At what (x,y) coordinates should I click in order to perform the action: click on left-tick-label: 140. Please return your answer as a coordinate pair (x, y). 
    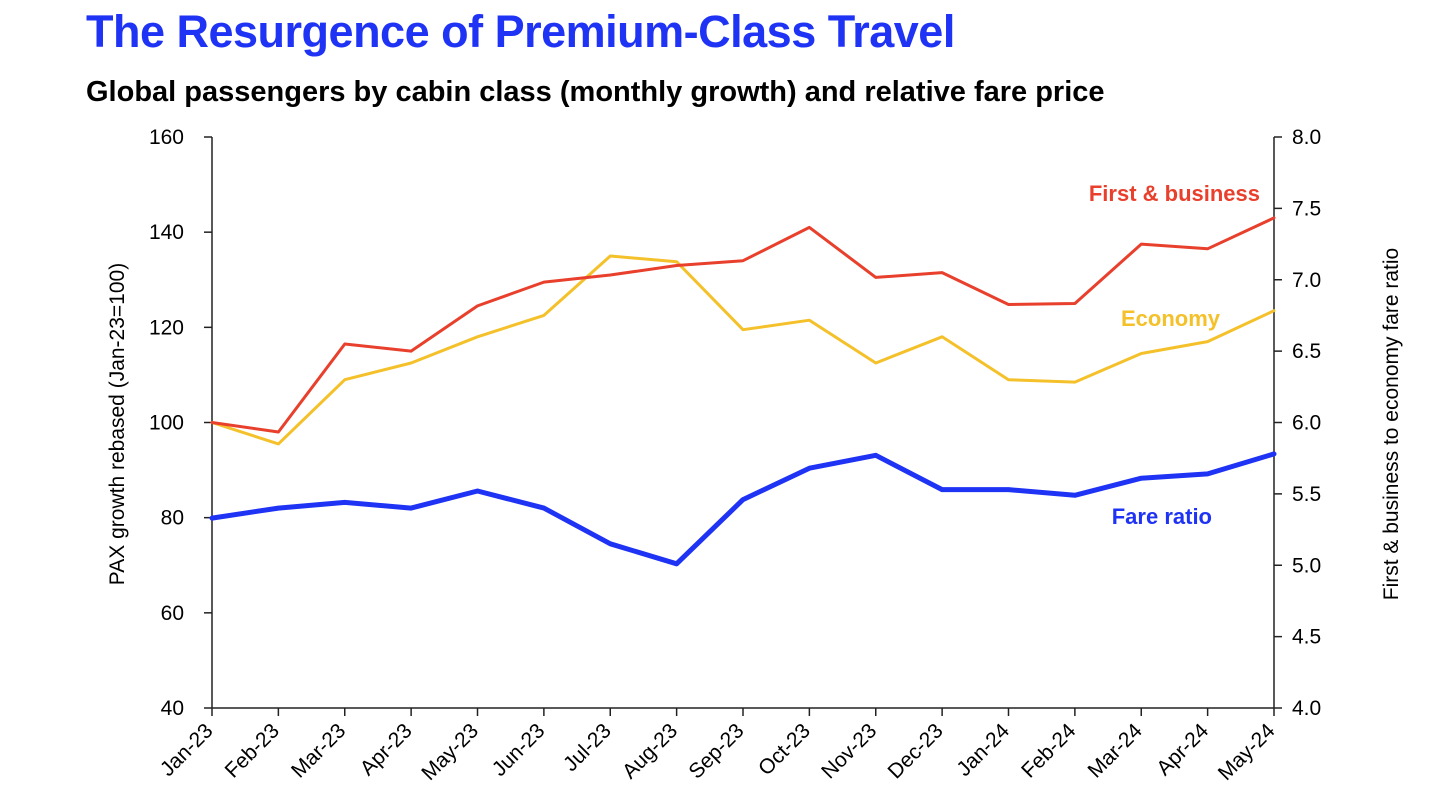
    Looking at the image, I should click on (166, 232).